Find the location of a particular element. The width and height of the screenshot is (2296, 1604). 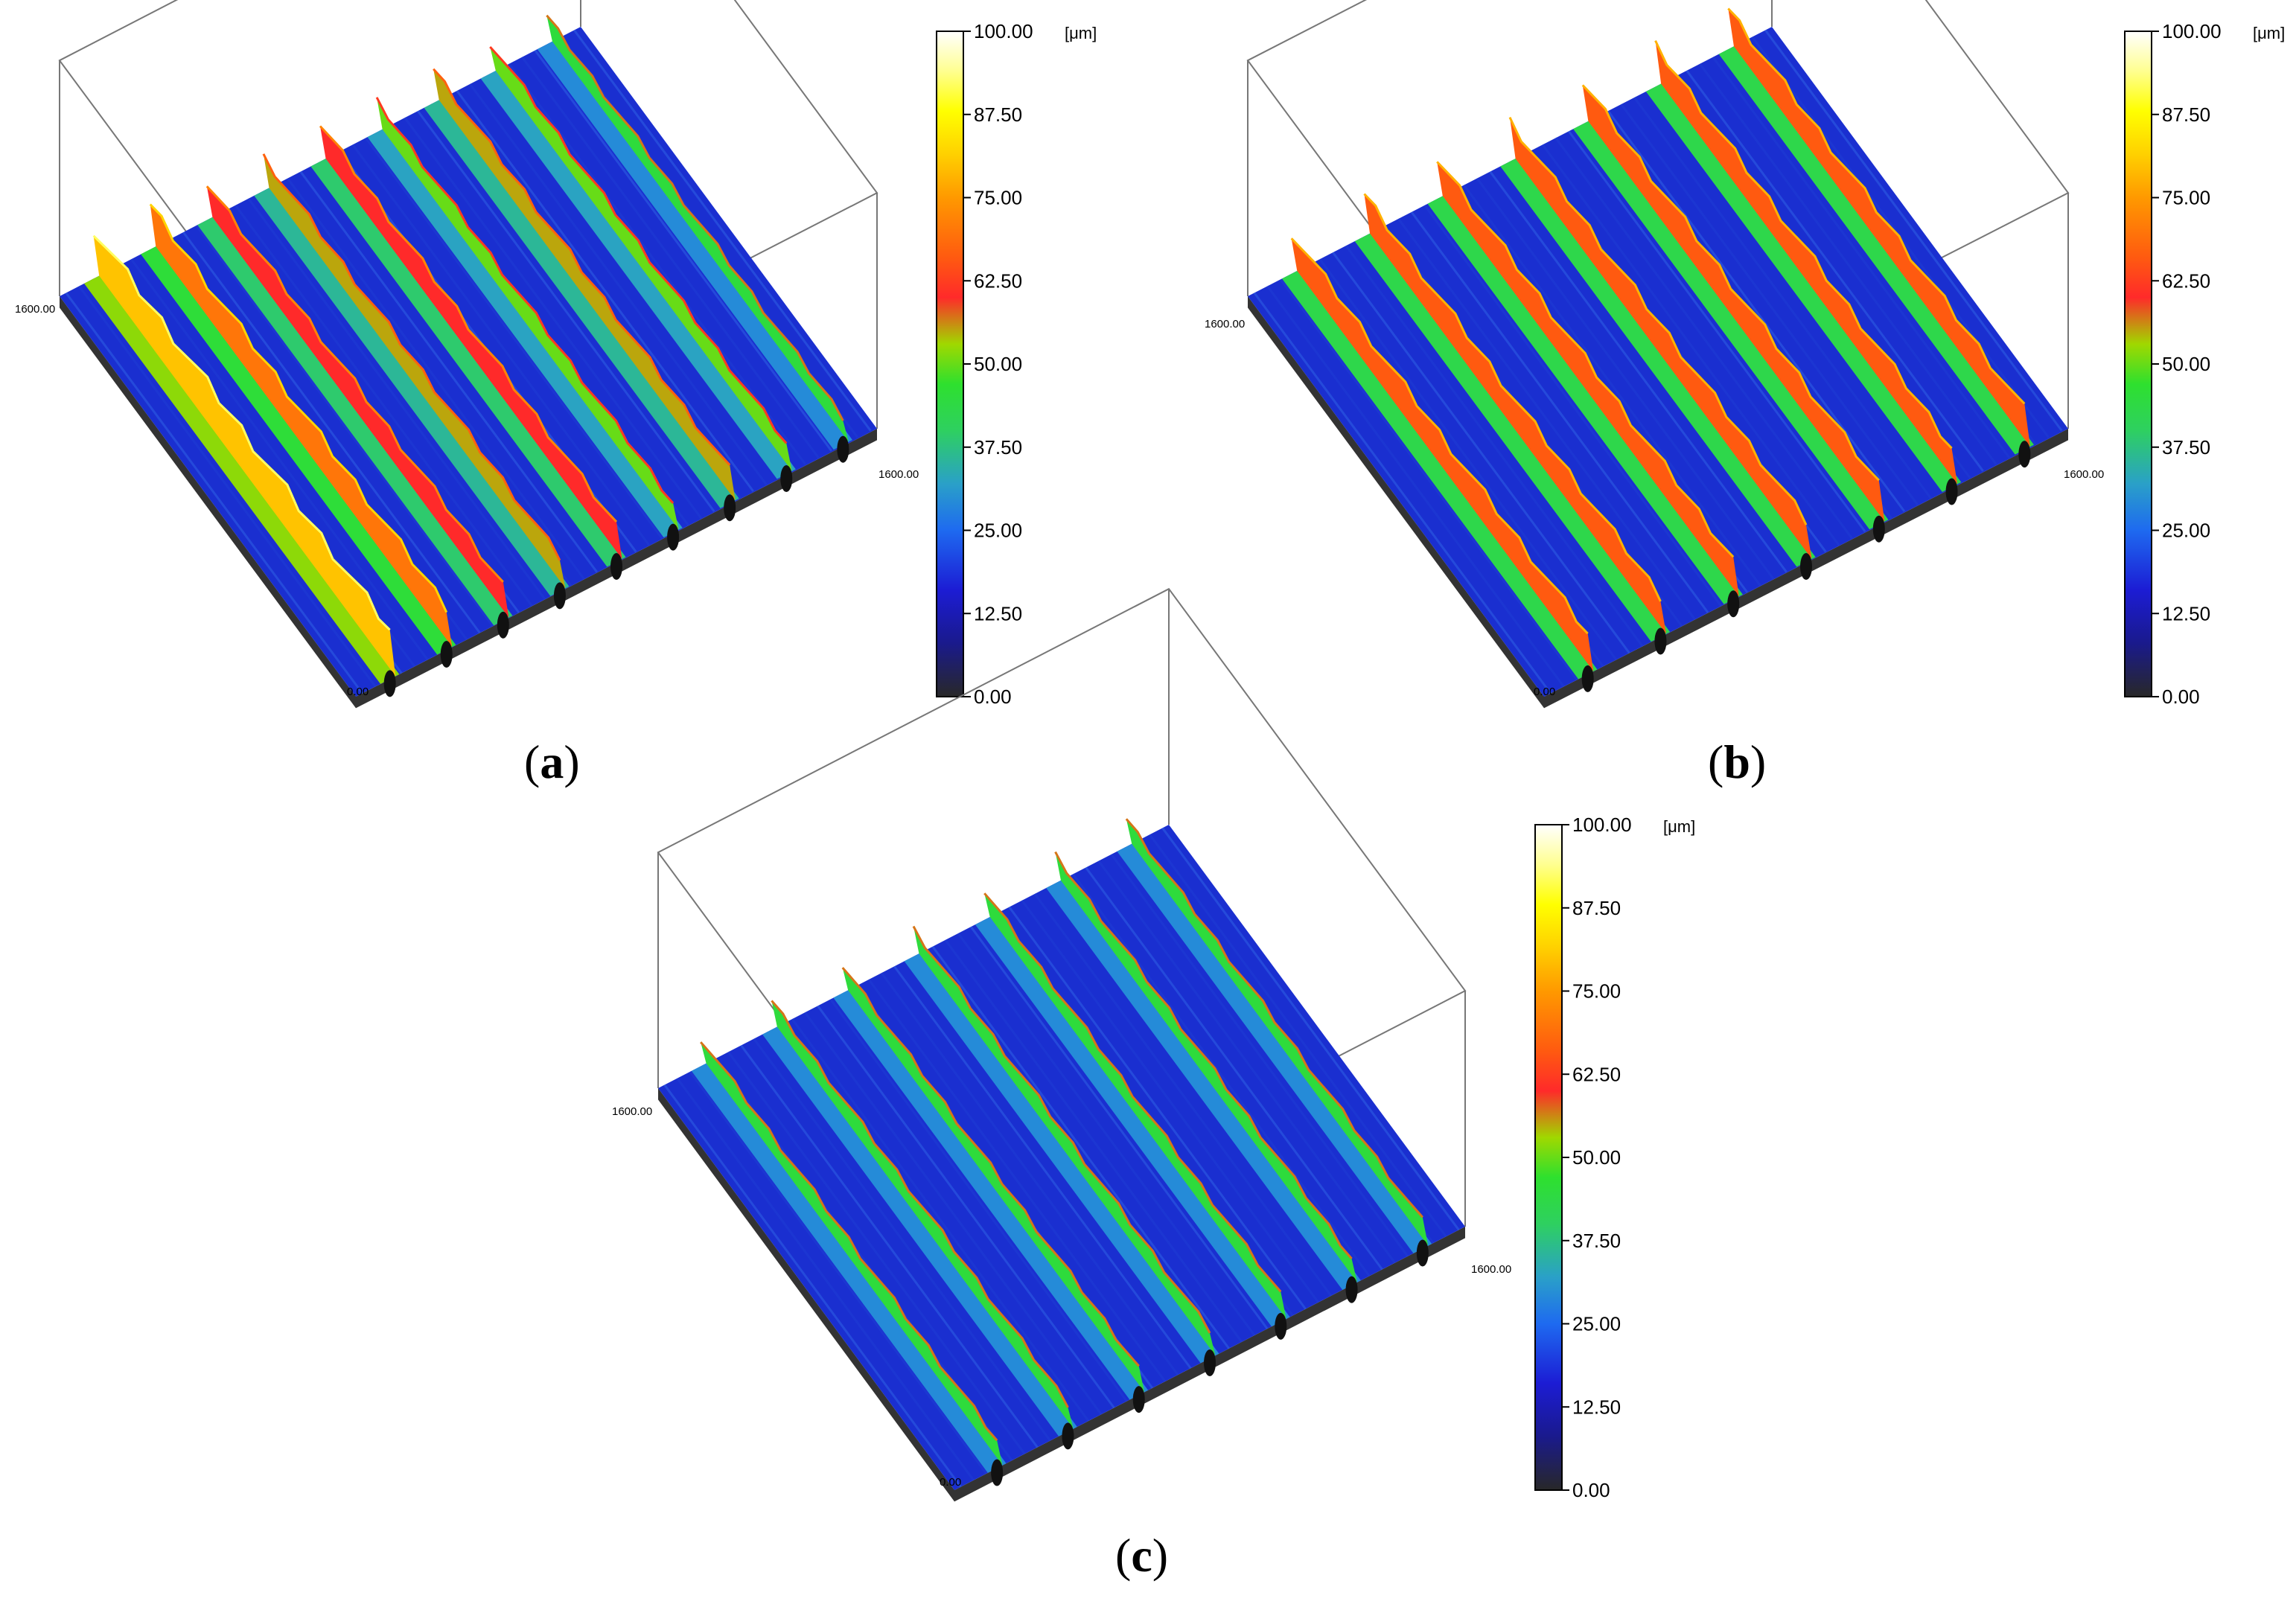

colorbar-tick-label: 12.50 is located at coordinates (1597, 1407).